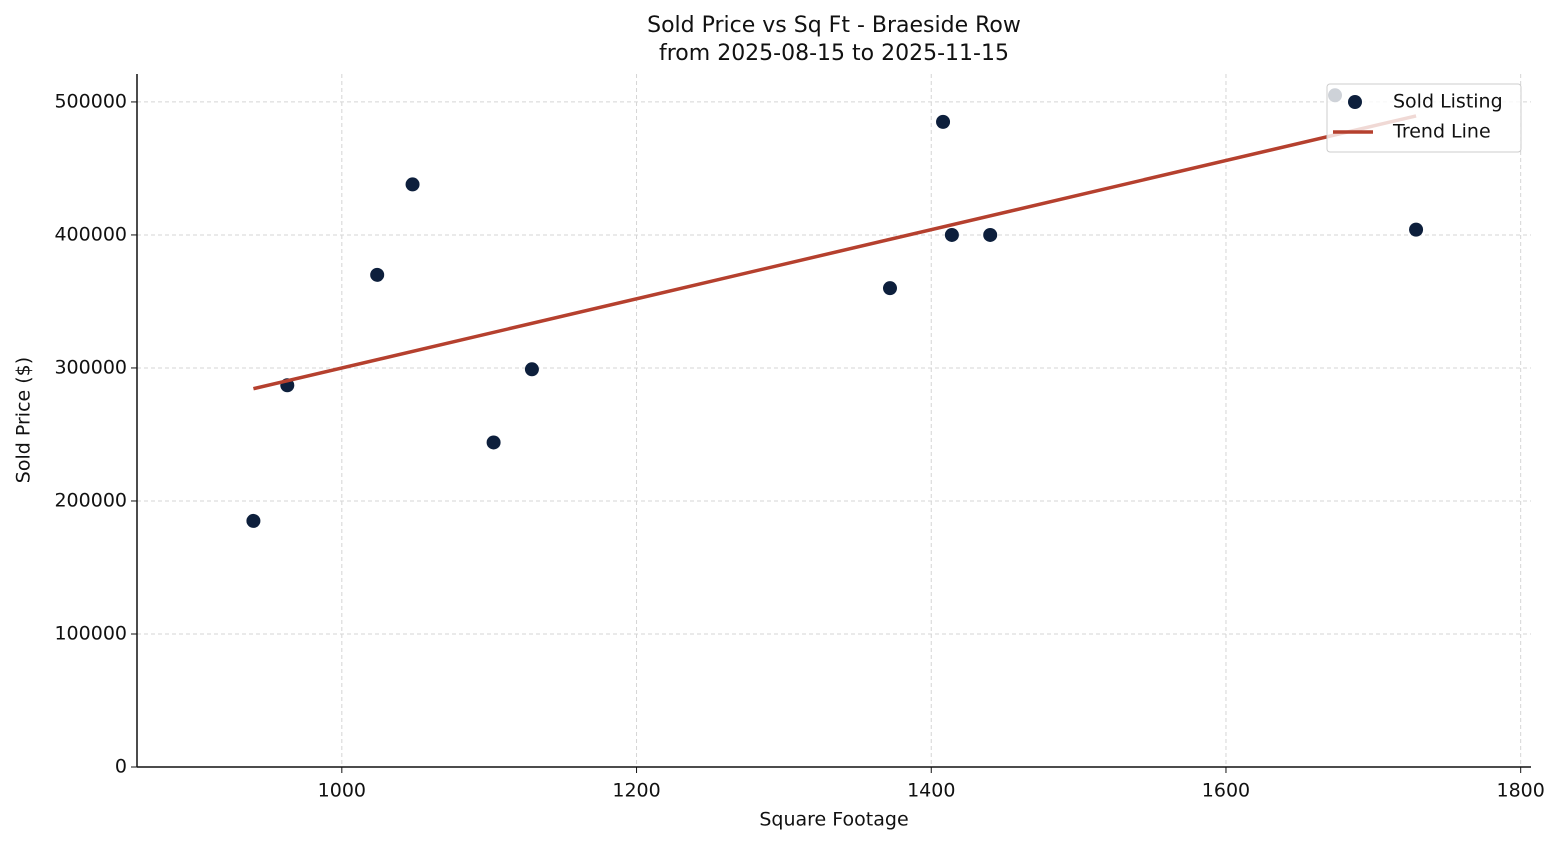  I want to click on y-tick-label: 0, so click(121, 767).